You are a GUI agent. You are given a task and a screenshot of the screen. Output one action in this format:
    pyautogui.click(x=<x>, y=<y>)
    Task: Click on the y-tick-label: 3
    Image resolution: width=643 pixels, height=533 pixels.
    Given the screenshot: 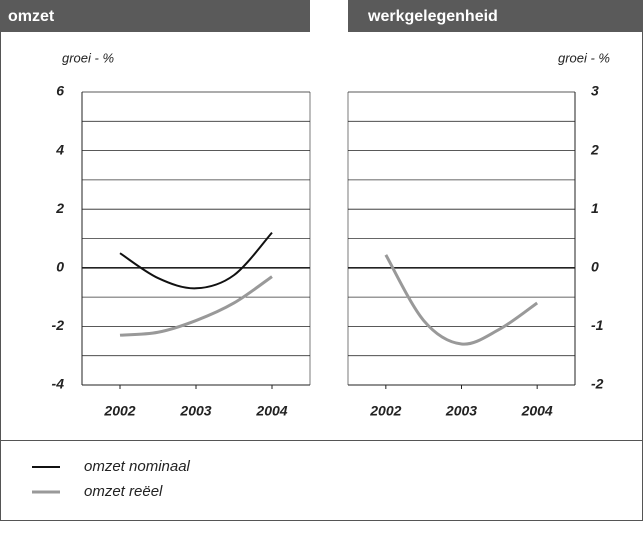 What is the action you would take?
    pyautogui.click(x=595, y=91)
    